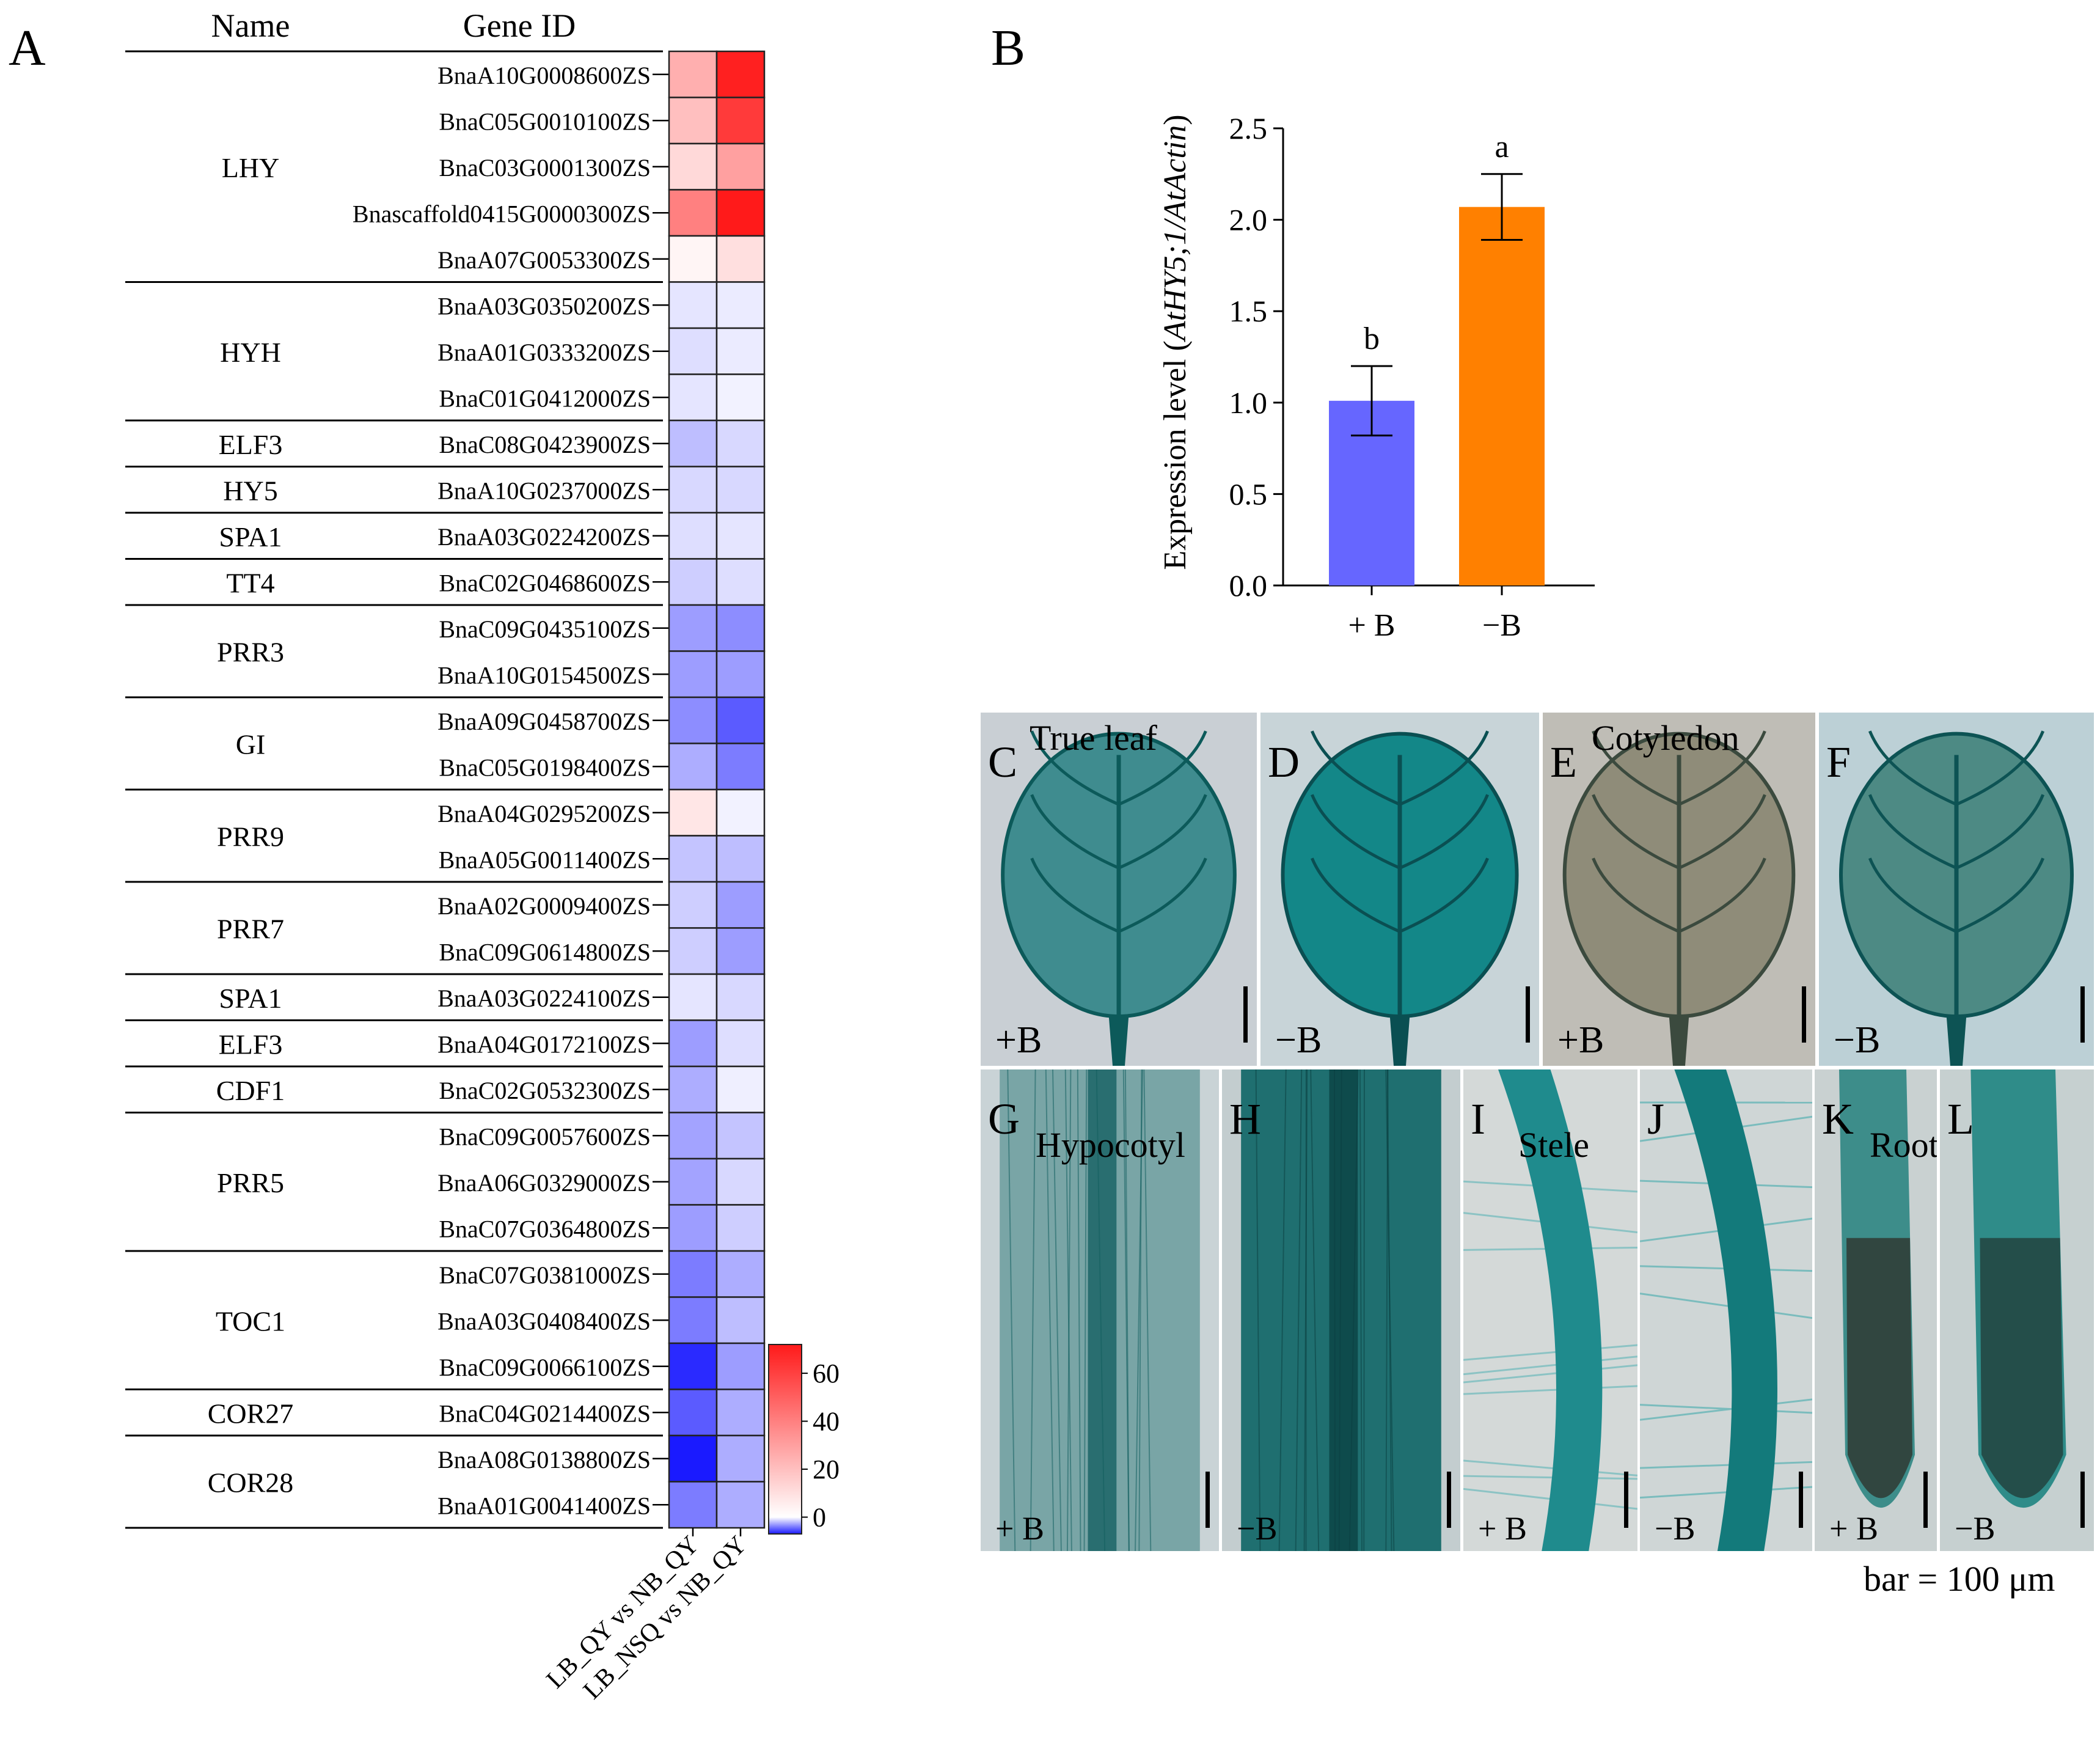  What do you see at coordinates (544, 75) in the screenshot?
I see `gene-id-label: BnaA10G0008600ZS` at bounding box center [544, 75].